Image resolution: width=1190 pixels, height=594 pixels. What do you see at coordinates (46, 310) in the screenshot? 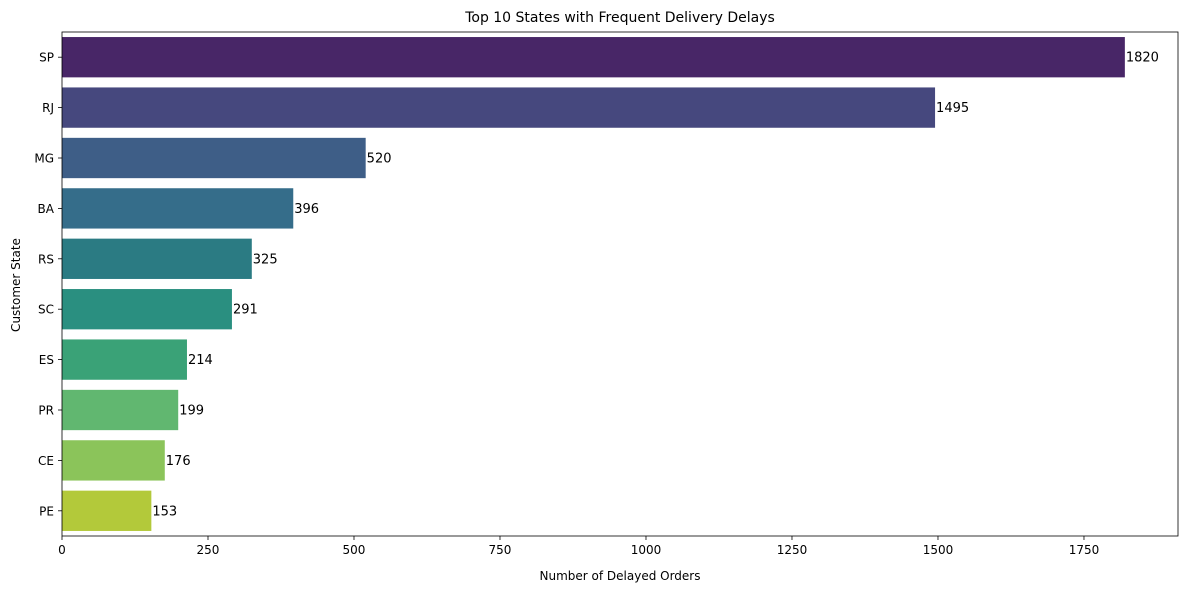
I see `y-tick-label-sc: SC` at bounding box center [46, 310].